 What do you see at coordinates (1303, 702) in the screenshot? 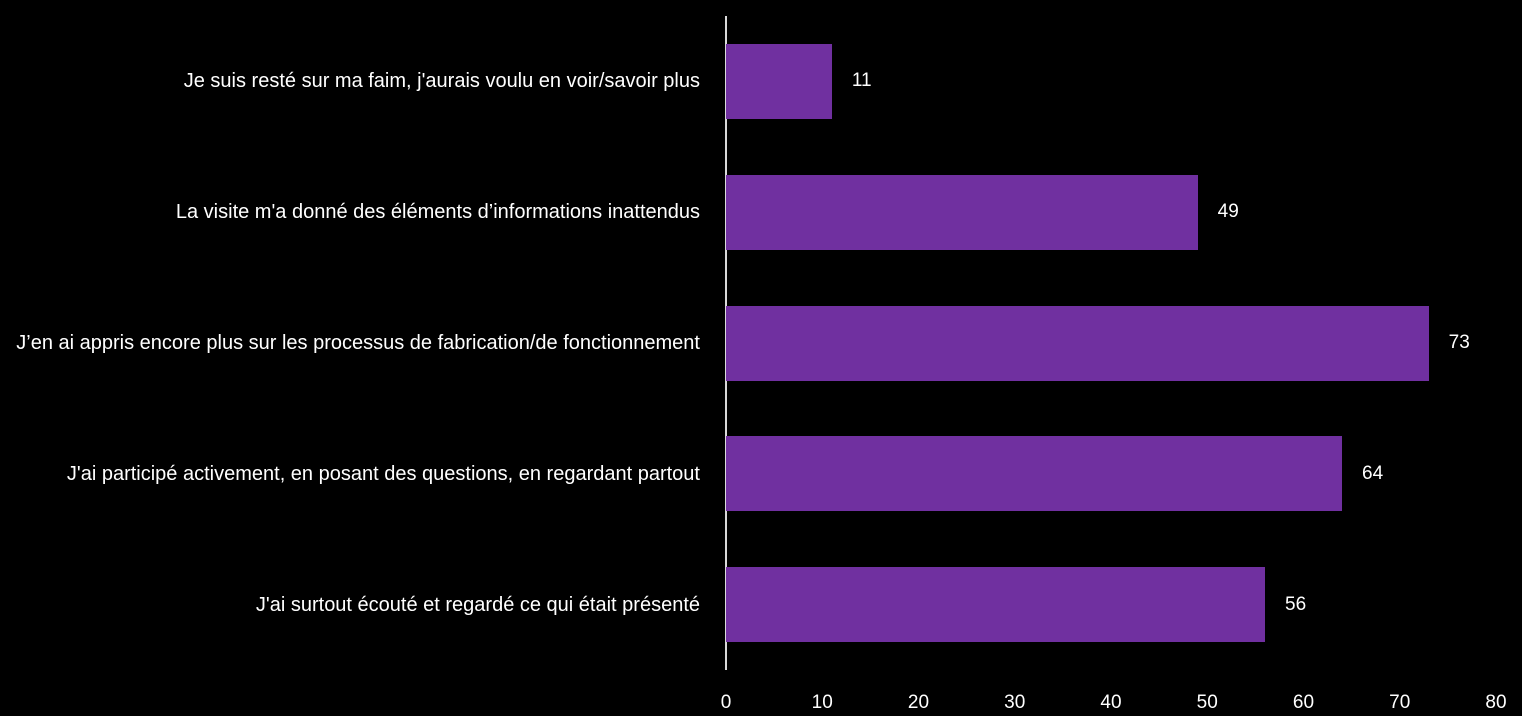
I see `x-tick-label: 60` at bounding box center [1303, 702].